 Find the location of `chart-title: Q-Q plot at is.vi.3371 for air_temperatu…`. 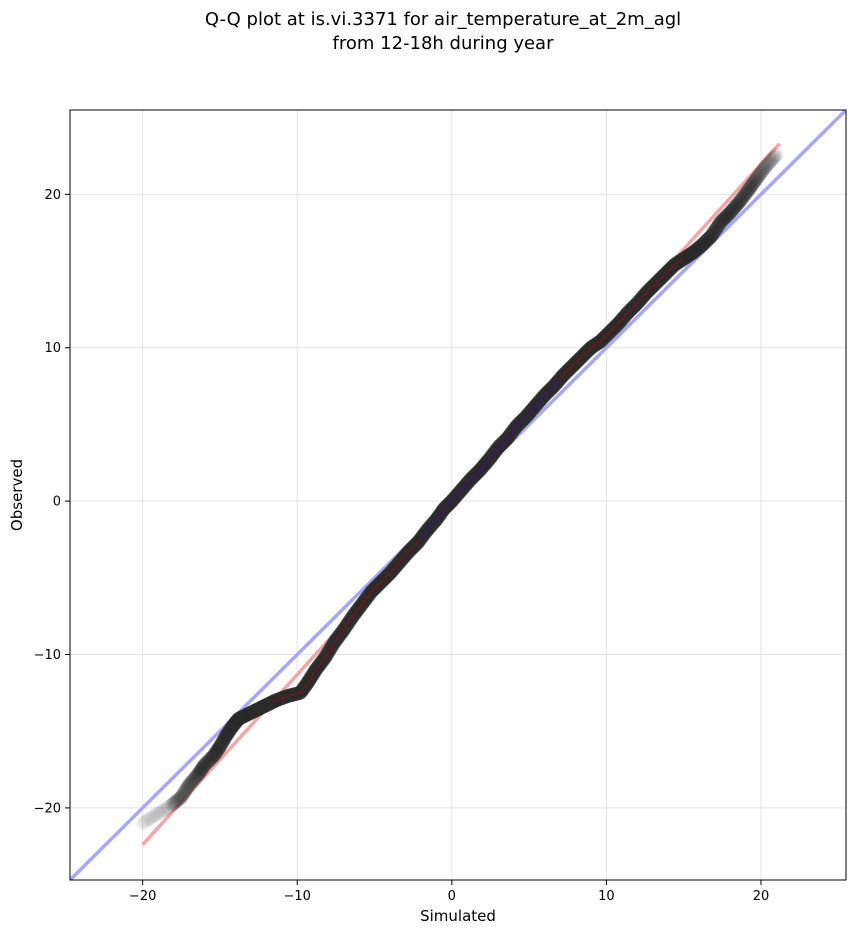

chart-title: Q-Q plot at is.vi.3371 for air_temperatu… is located at coordinates (427, 32).